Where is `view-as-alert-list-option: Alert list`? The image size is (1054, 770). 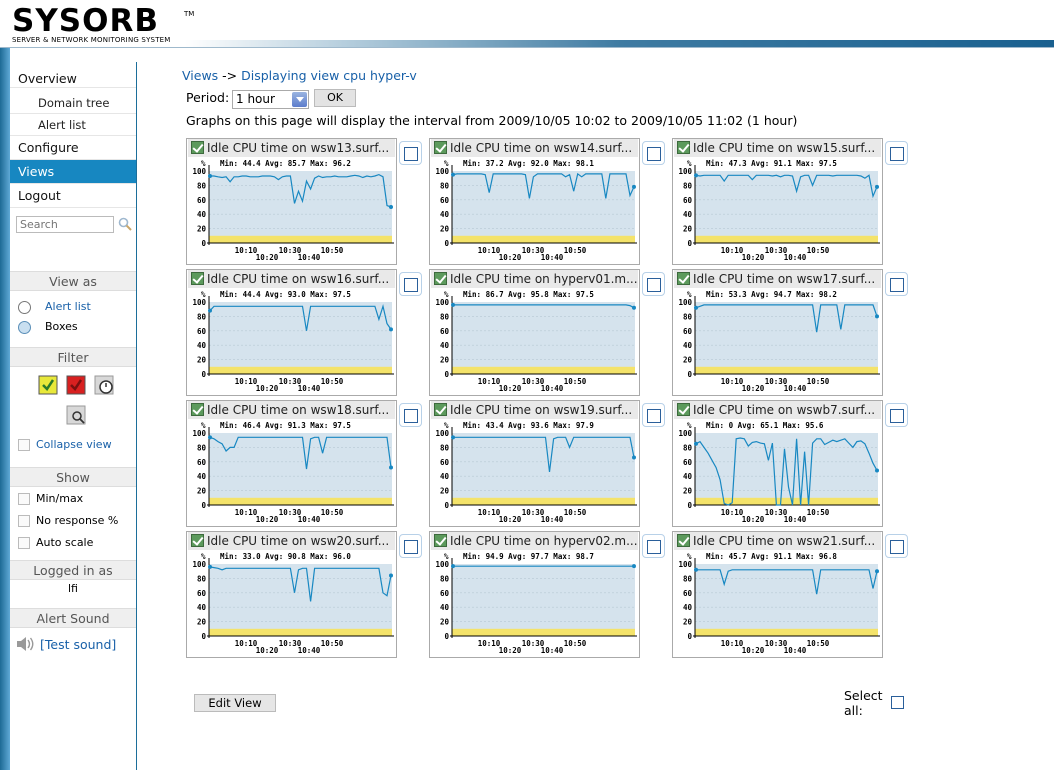
view-as-alert-list-option: Alert list is located at coordinates (54, 307).